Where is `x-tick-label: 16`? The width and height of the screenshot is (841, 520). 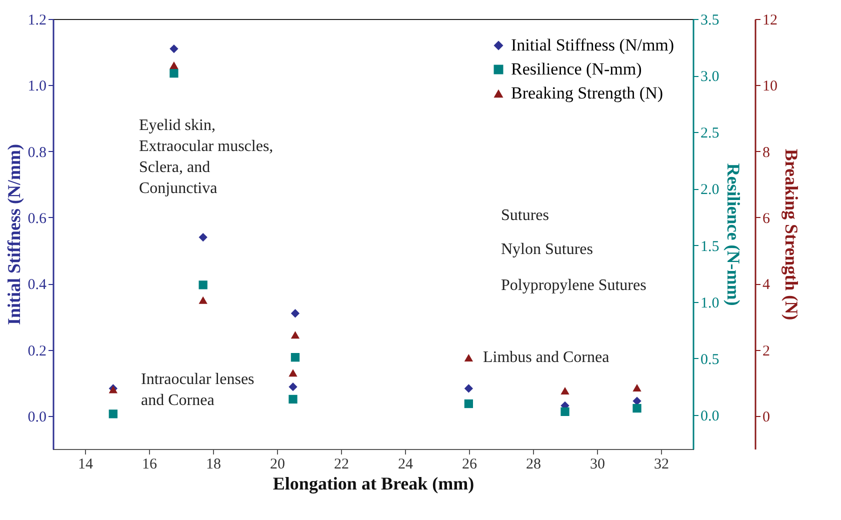 x-tick-label: 16 is located at coordinates (150, 464).